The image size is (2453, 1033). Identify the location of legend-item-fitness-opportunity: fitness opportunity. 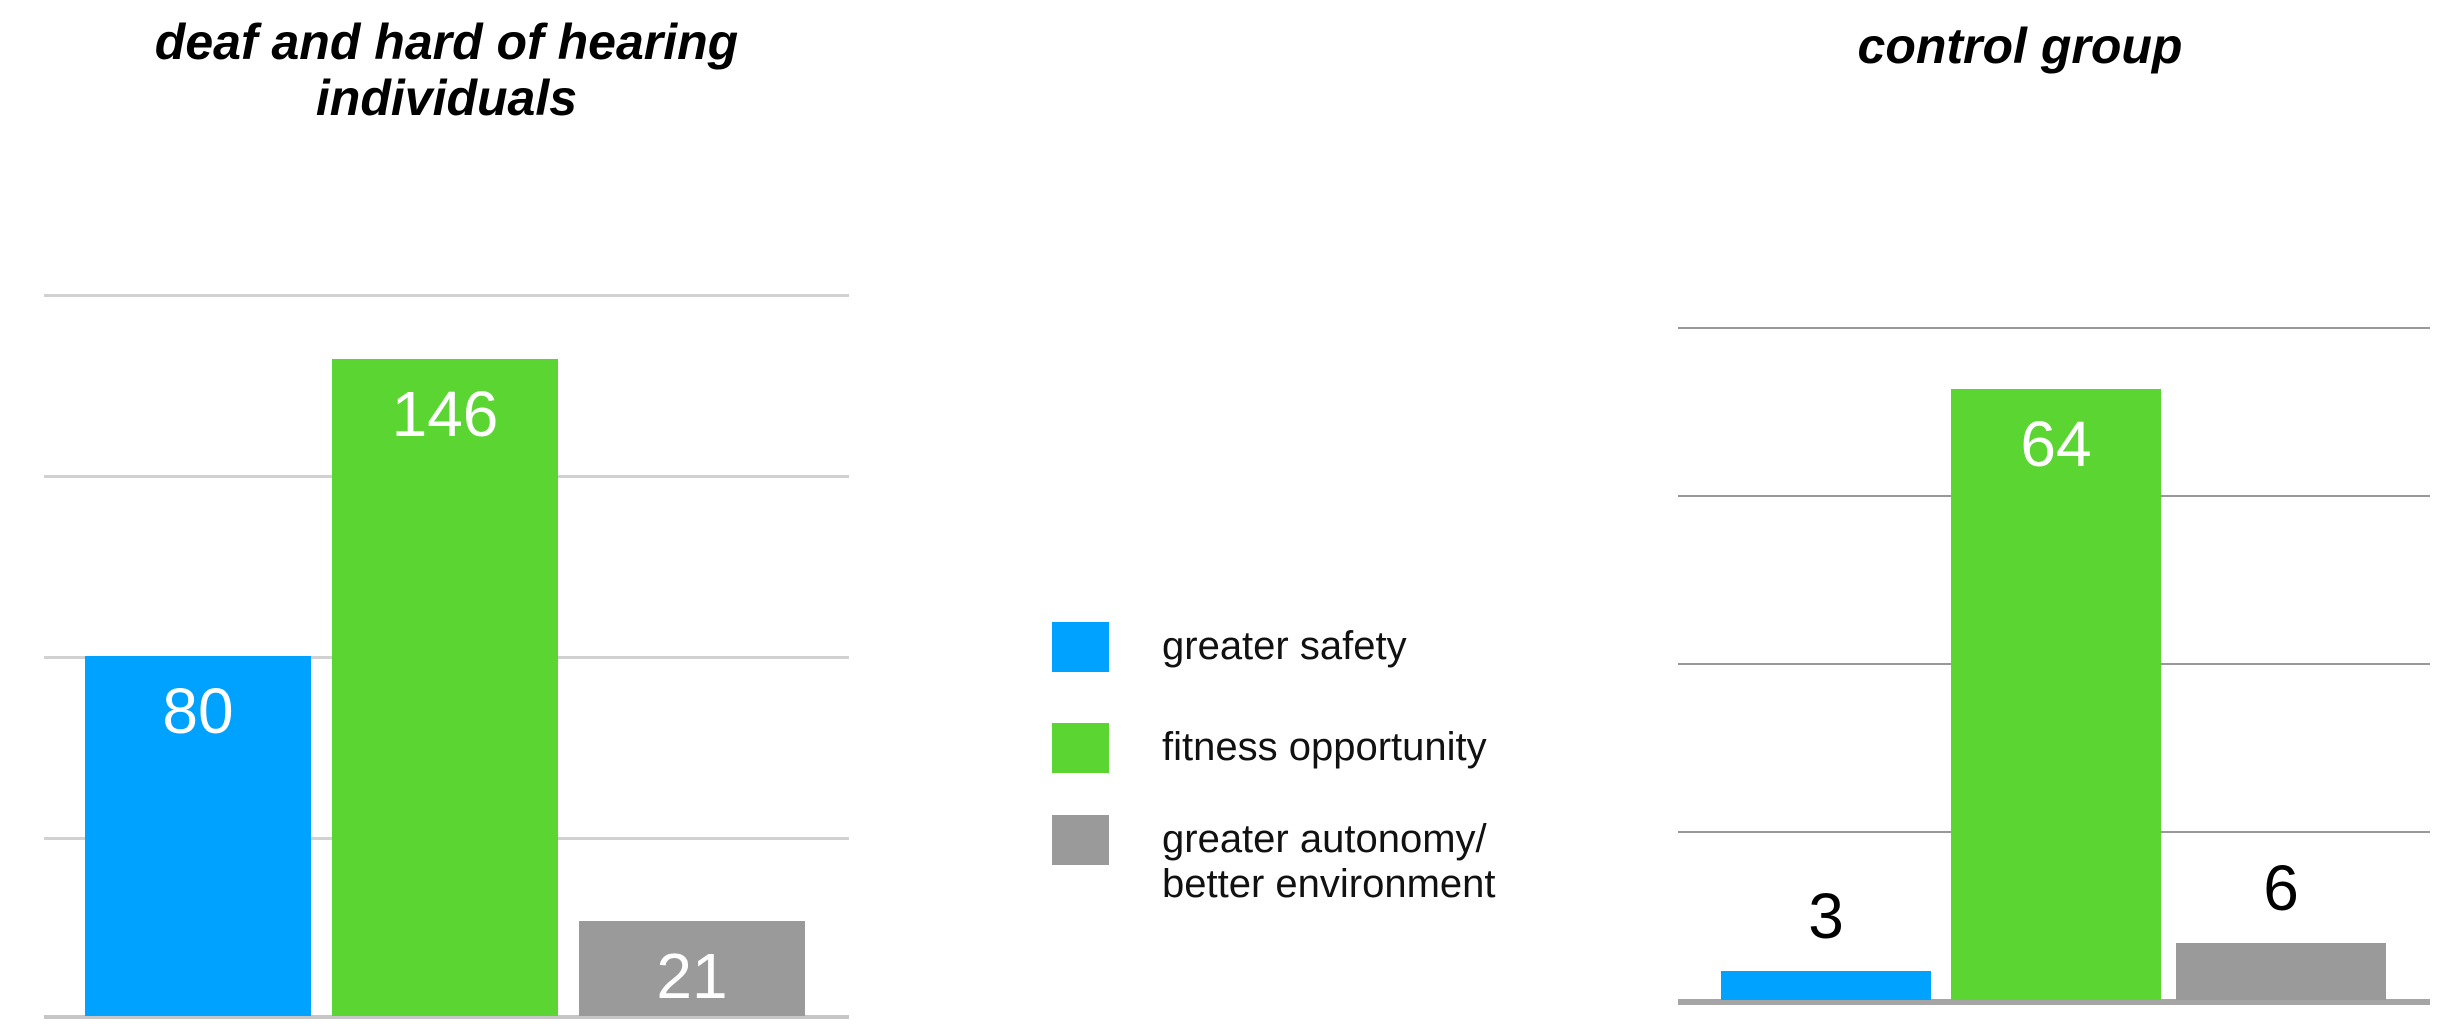
(1269, 748).